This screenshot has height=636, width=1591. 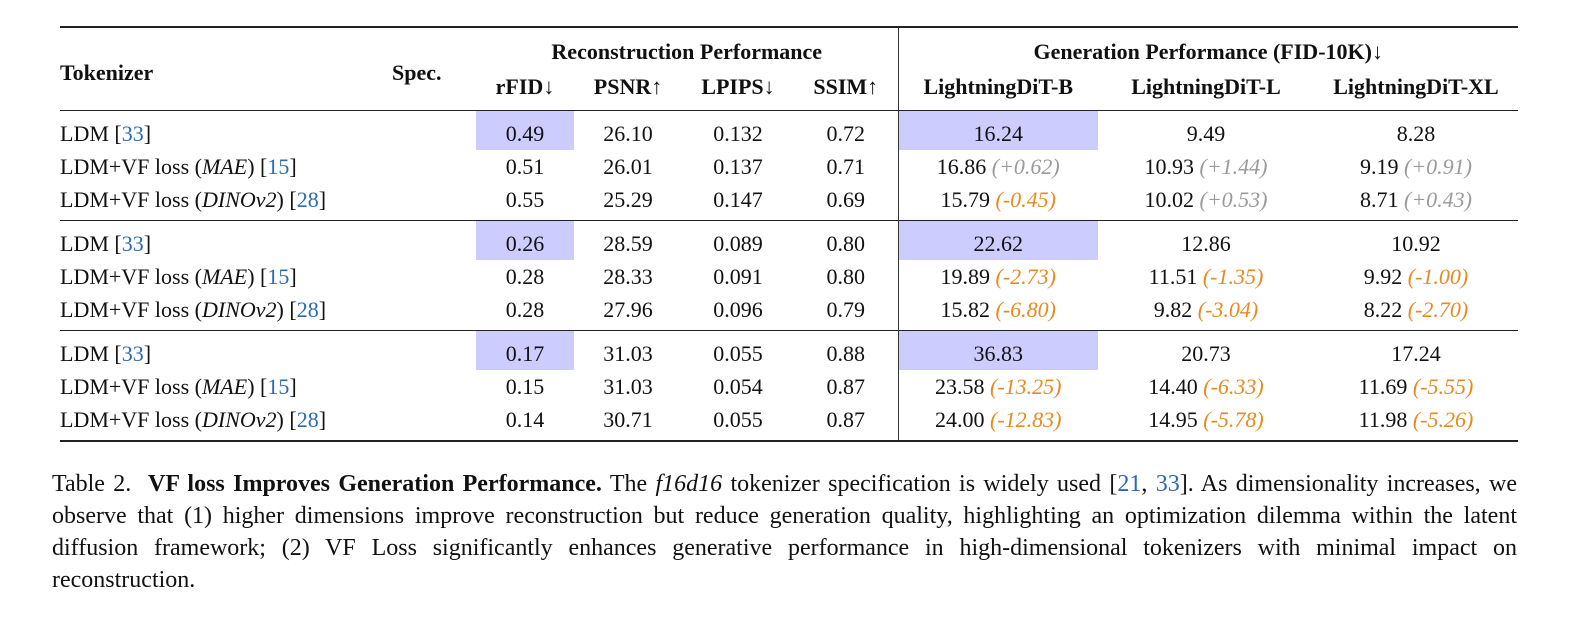 I want to click on lightningdit-b-cell: 23.58 (-13.25), so click(x=997, y=386).